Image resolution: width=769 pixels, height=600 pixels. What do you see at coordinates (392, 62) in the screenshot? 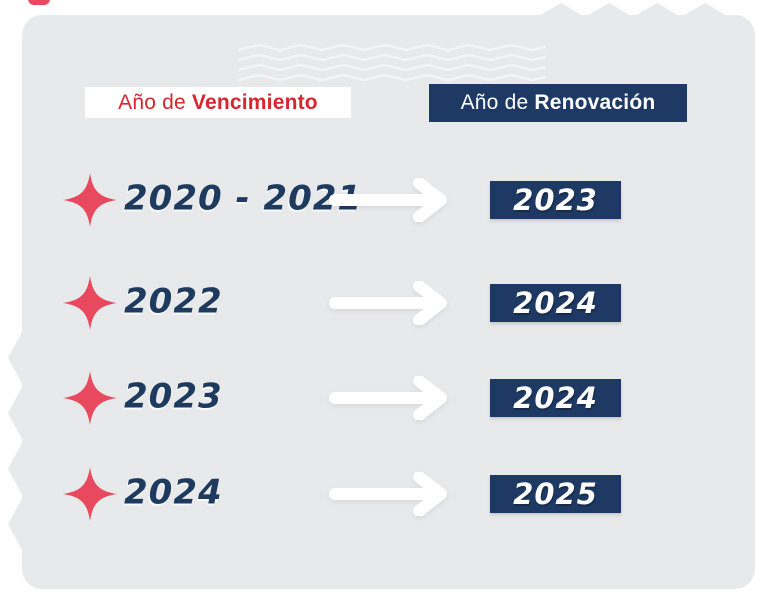
I see `wave-lines-icon` at bounding box center [392, 62].